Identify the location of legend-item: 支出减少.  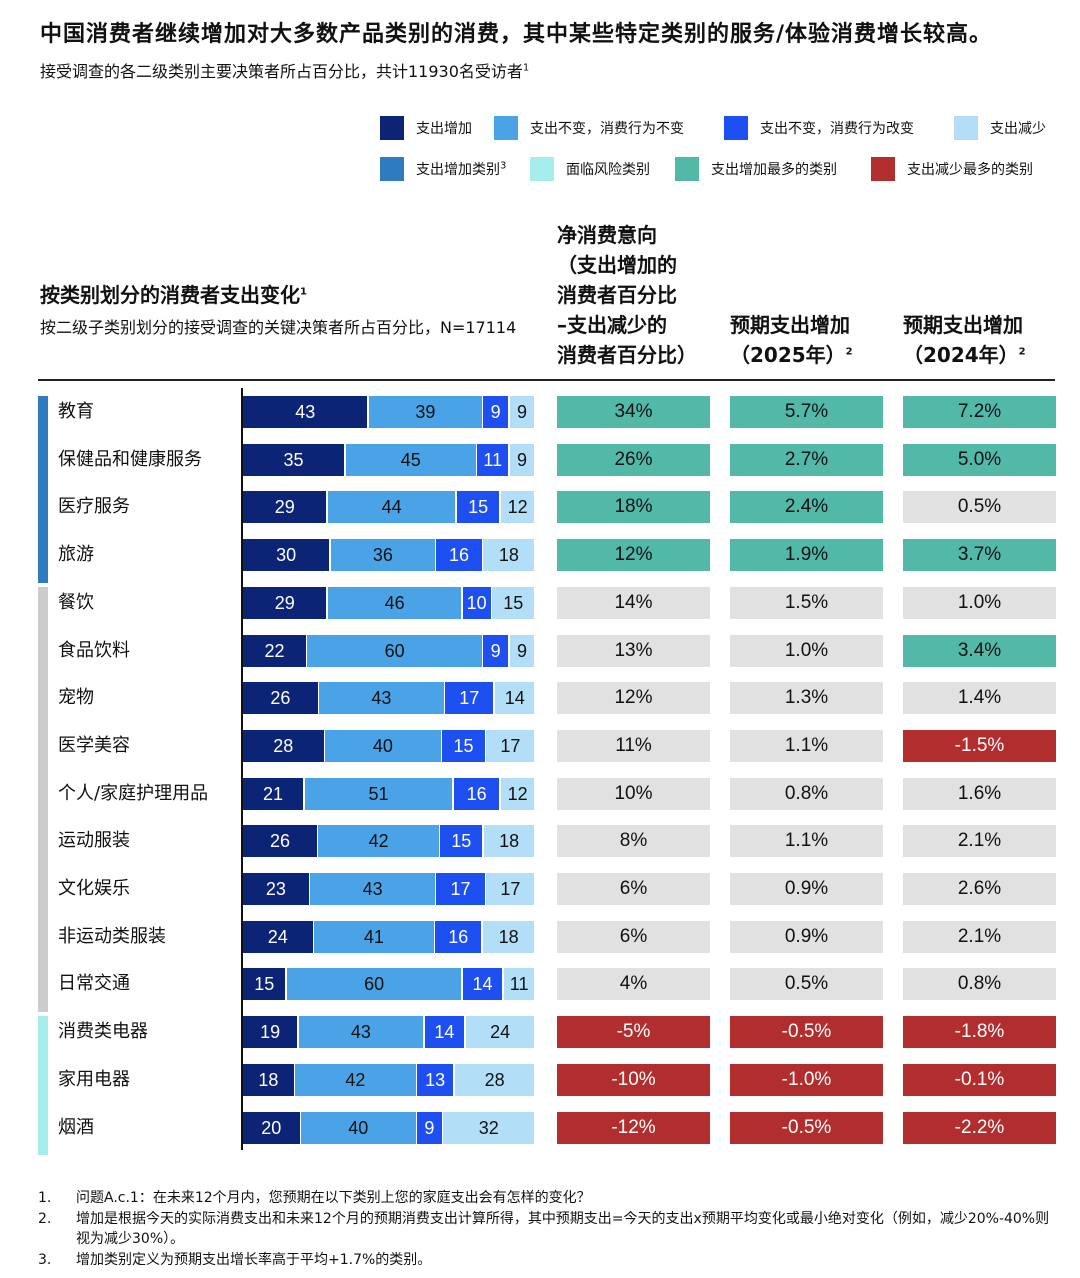
(1000, 128).